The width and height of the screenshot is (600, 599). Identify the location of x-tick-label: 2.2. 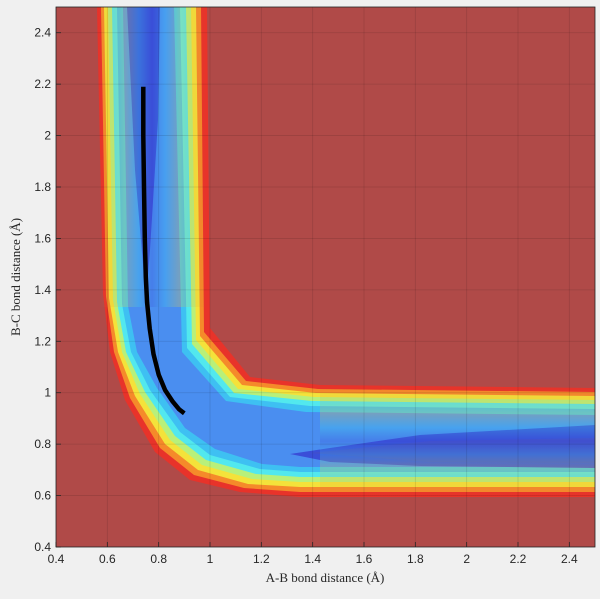
(518, 559).